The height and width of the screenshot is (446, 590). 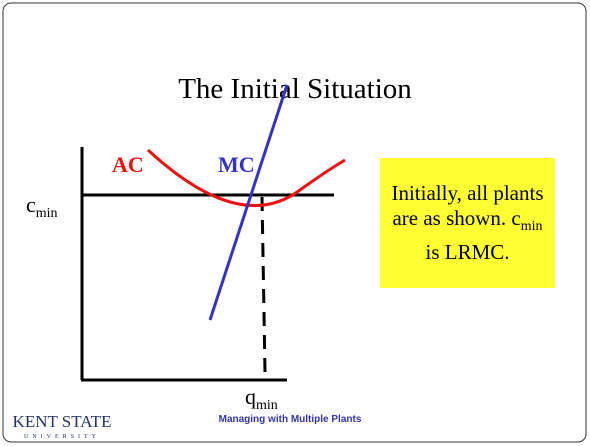 I want to click on footer: Managing with Multiple Plants, so click(x=290, y=419).